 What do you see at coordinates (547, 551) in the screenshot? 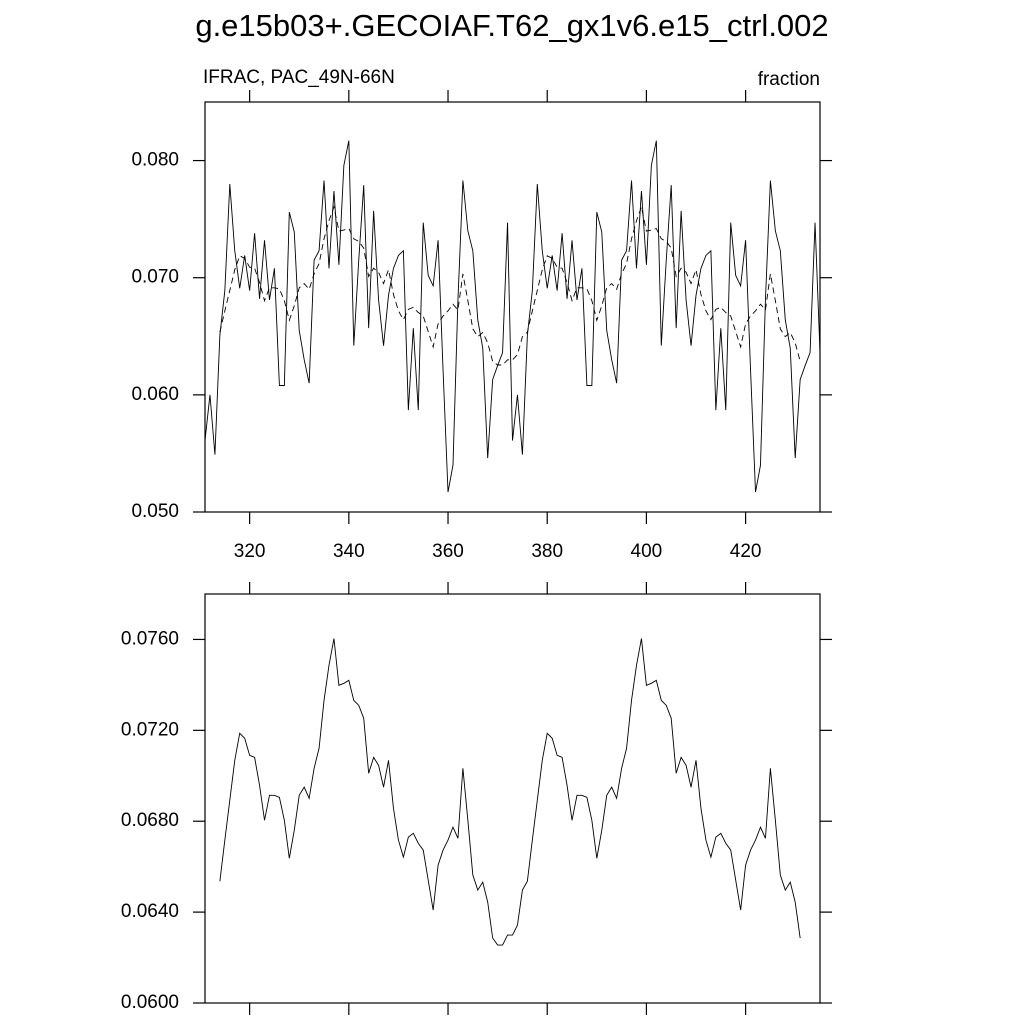
I see `x-tick-label: 380` at bounding box center [547, 551].